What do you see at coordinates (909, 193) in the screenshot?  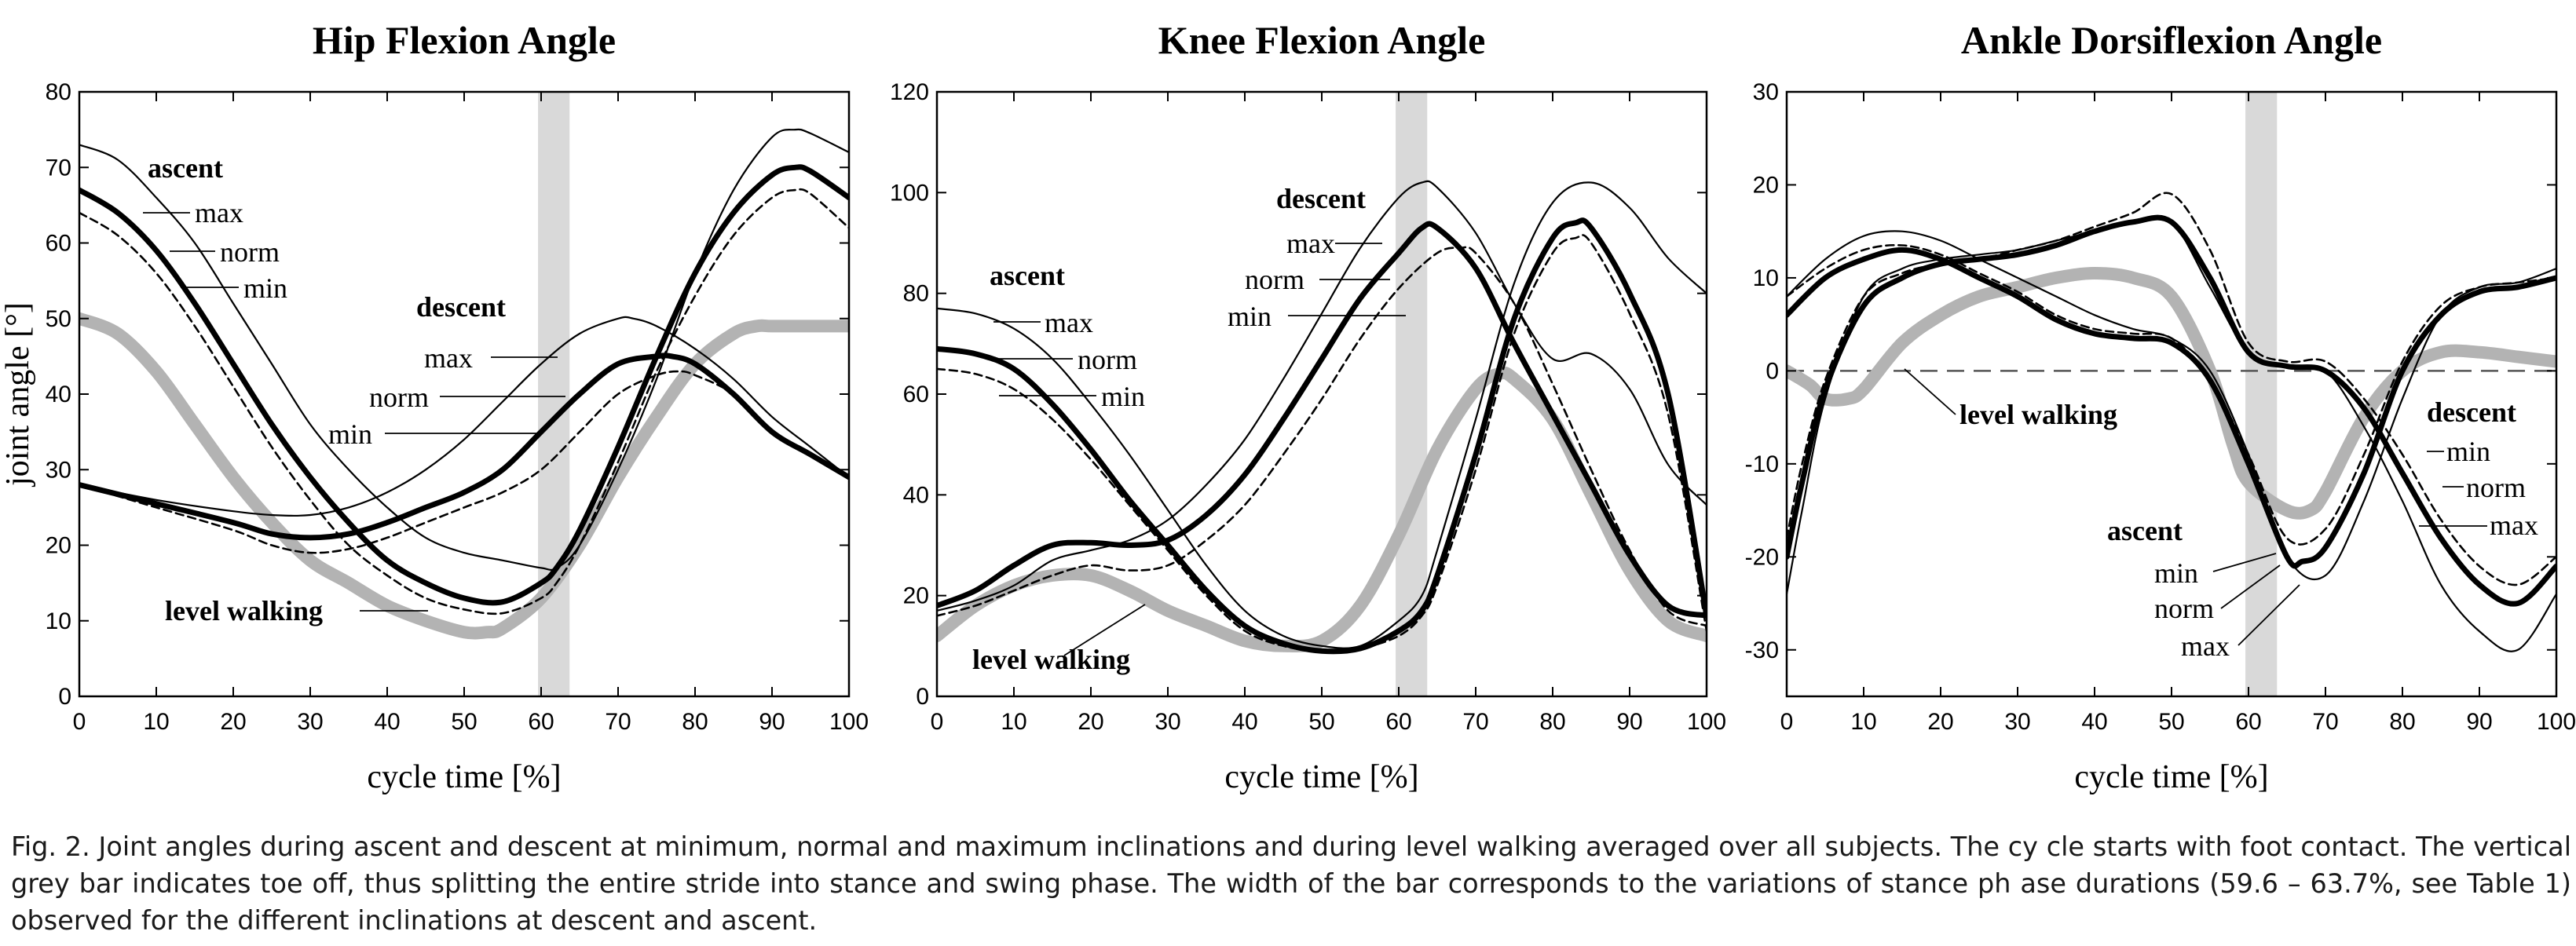 I see `y-tick-label: 100` at bounding box center [909, 193].